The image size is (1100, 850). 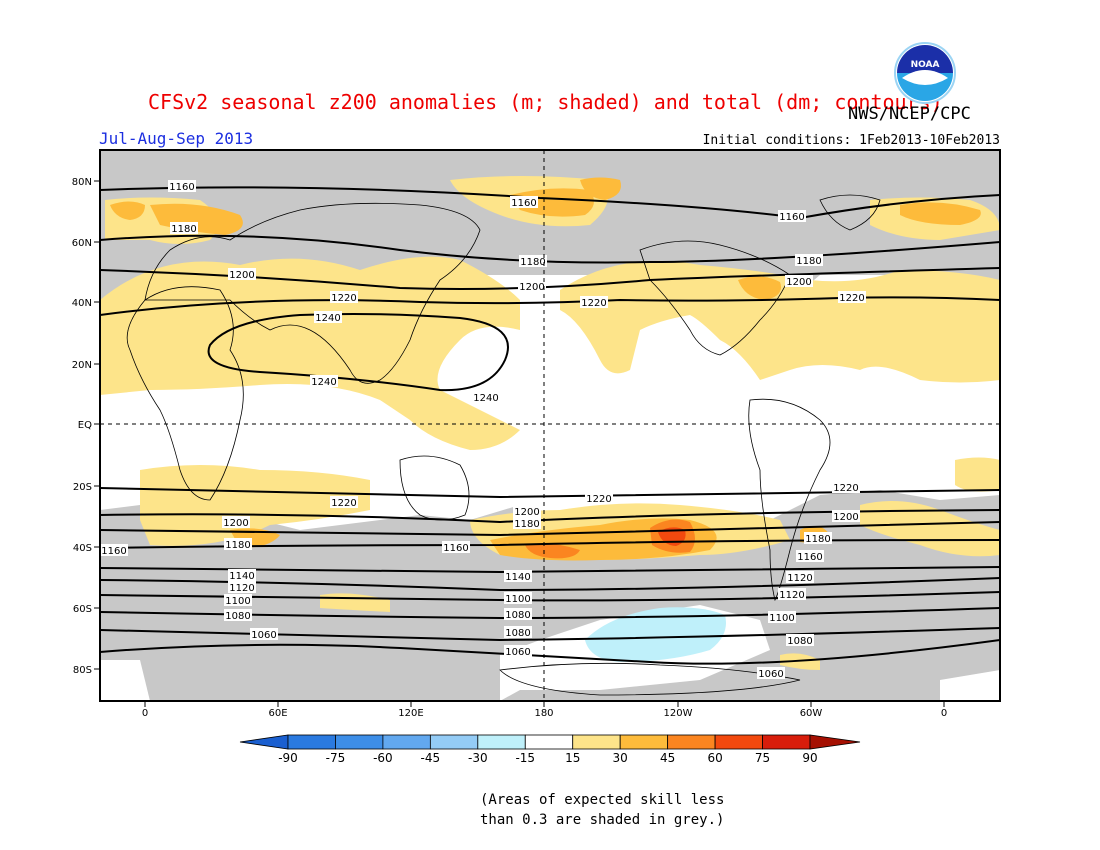 What do you see at coordinates (851, 140) in the screenshot?
I see `initial-conditions-label: Initial conditions: 1Feb2013-10Feb2013` at bounding box center [851, 140].